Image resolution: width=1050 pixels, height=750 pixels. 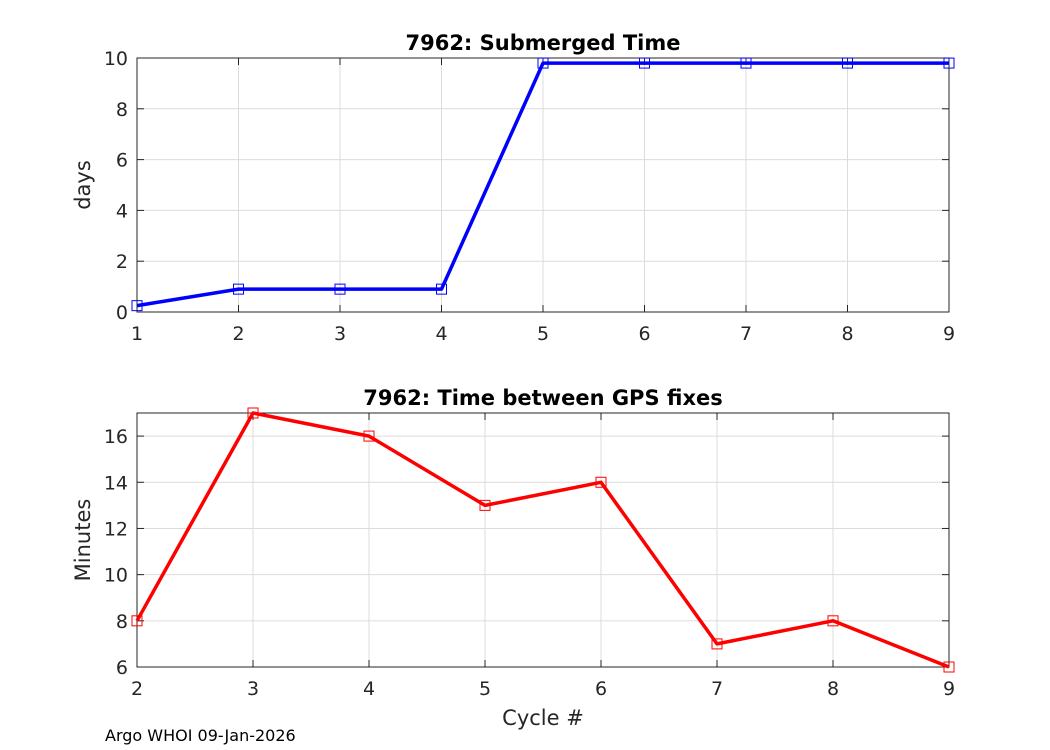 I want to click on x-axis-label: Cycle #, so click(x=543, y=718).